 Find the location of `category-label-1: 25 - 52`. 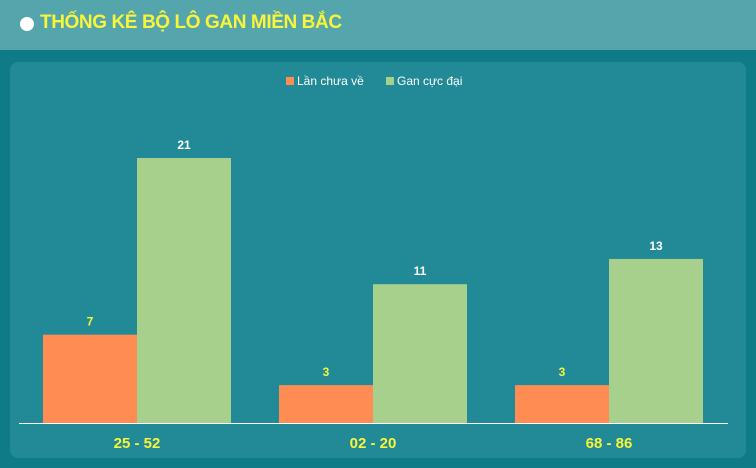

category-label-1: 25 - 52 is located at coordinates (137, 443).